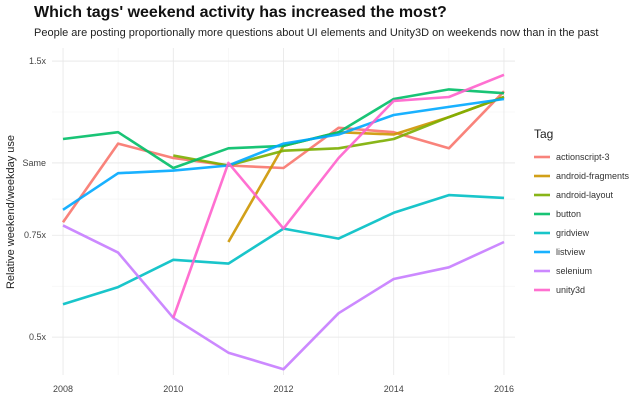  I want to click on legend-item-gridview: gridview, so click(562, 233).